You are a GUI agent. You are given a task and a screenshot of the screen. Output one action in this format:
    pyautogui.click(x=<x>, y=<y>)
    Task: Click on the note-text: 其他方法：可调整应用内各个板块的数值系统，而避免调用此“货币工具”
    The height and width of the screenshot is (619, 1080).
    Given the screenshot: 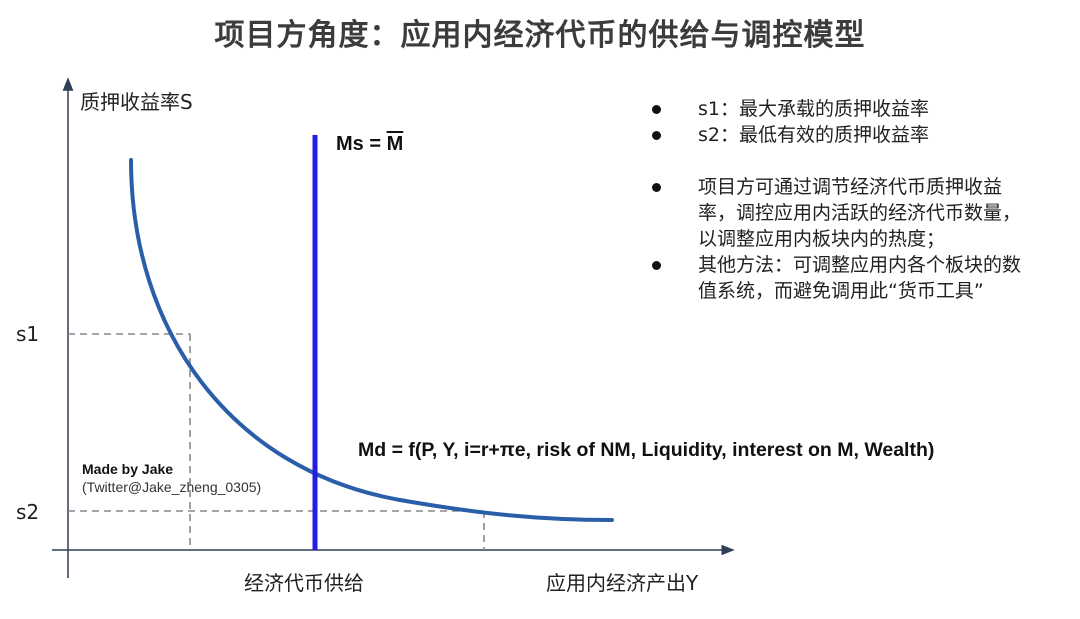 What is the action you would take?
    pyautogui.click(x=860, y=278)
    